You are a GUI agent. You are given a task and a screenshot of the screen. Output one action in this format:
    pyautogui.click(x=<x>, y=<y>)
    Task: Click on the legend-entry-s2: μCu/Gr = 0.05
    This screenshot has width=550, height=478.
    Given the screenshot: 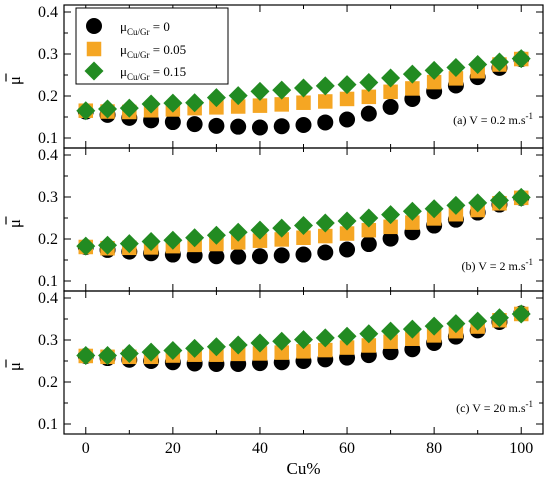 What is the action you would take?
    pyautogui.click(x=153, y=51)
    